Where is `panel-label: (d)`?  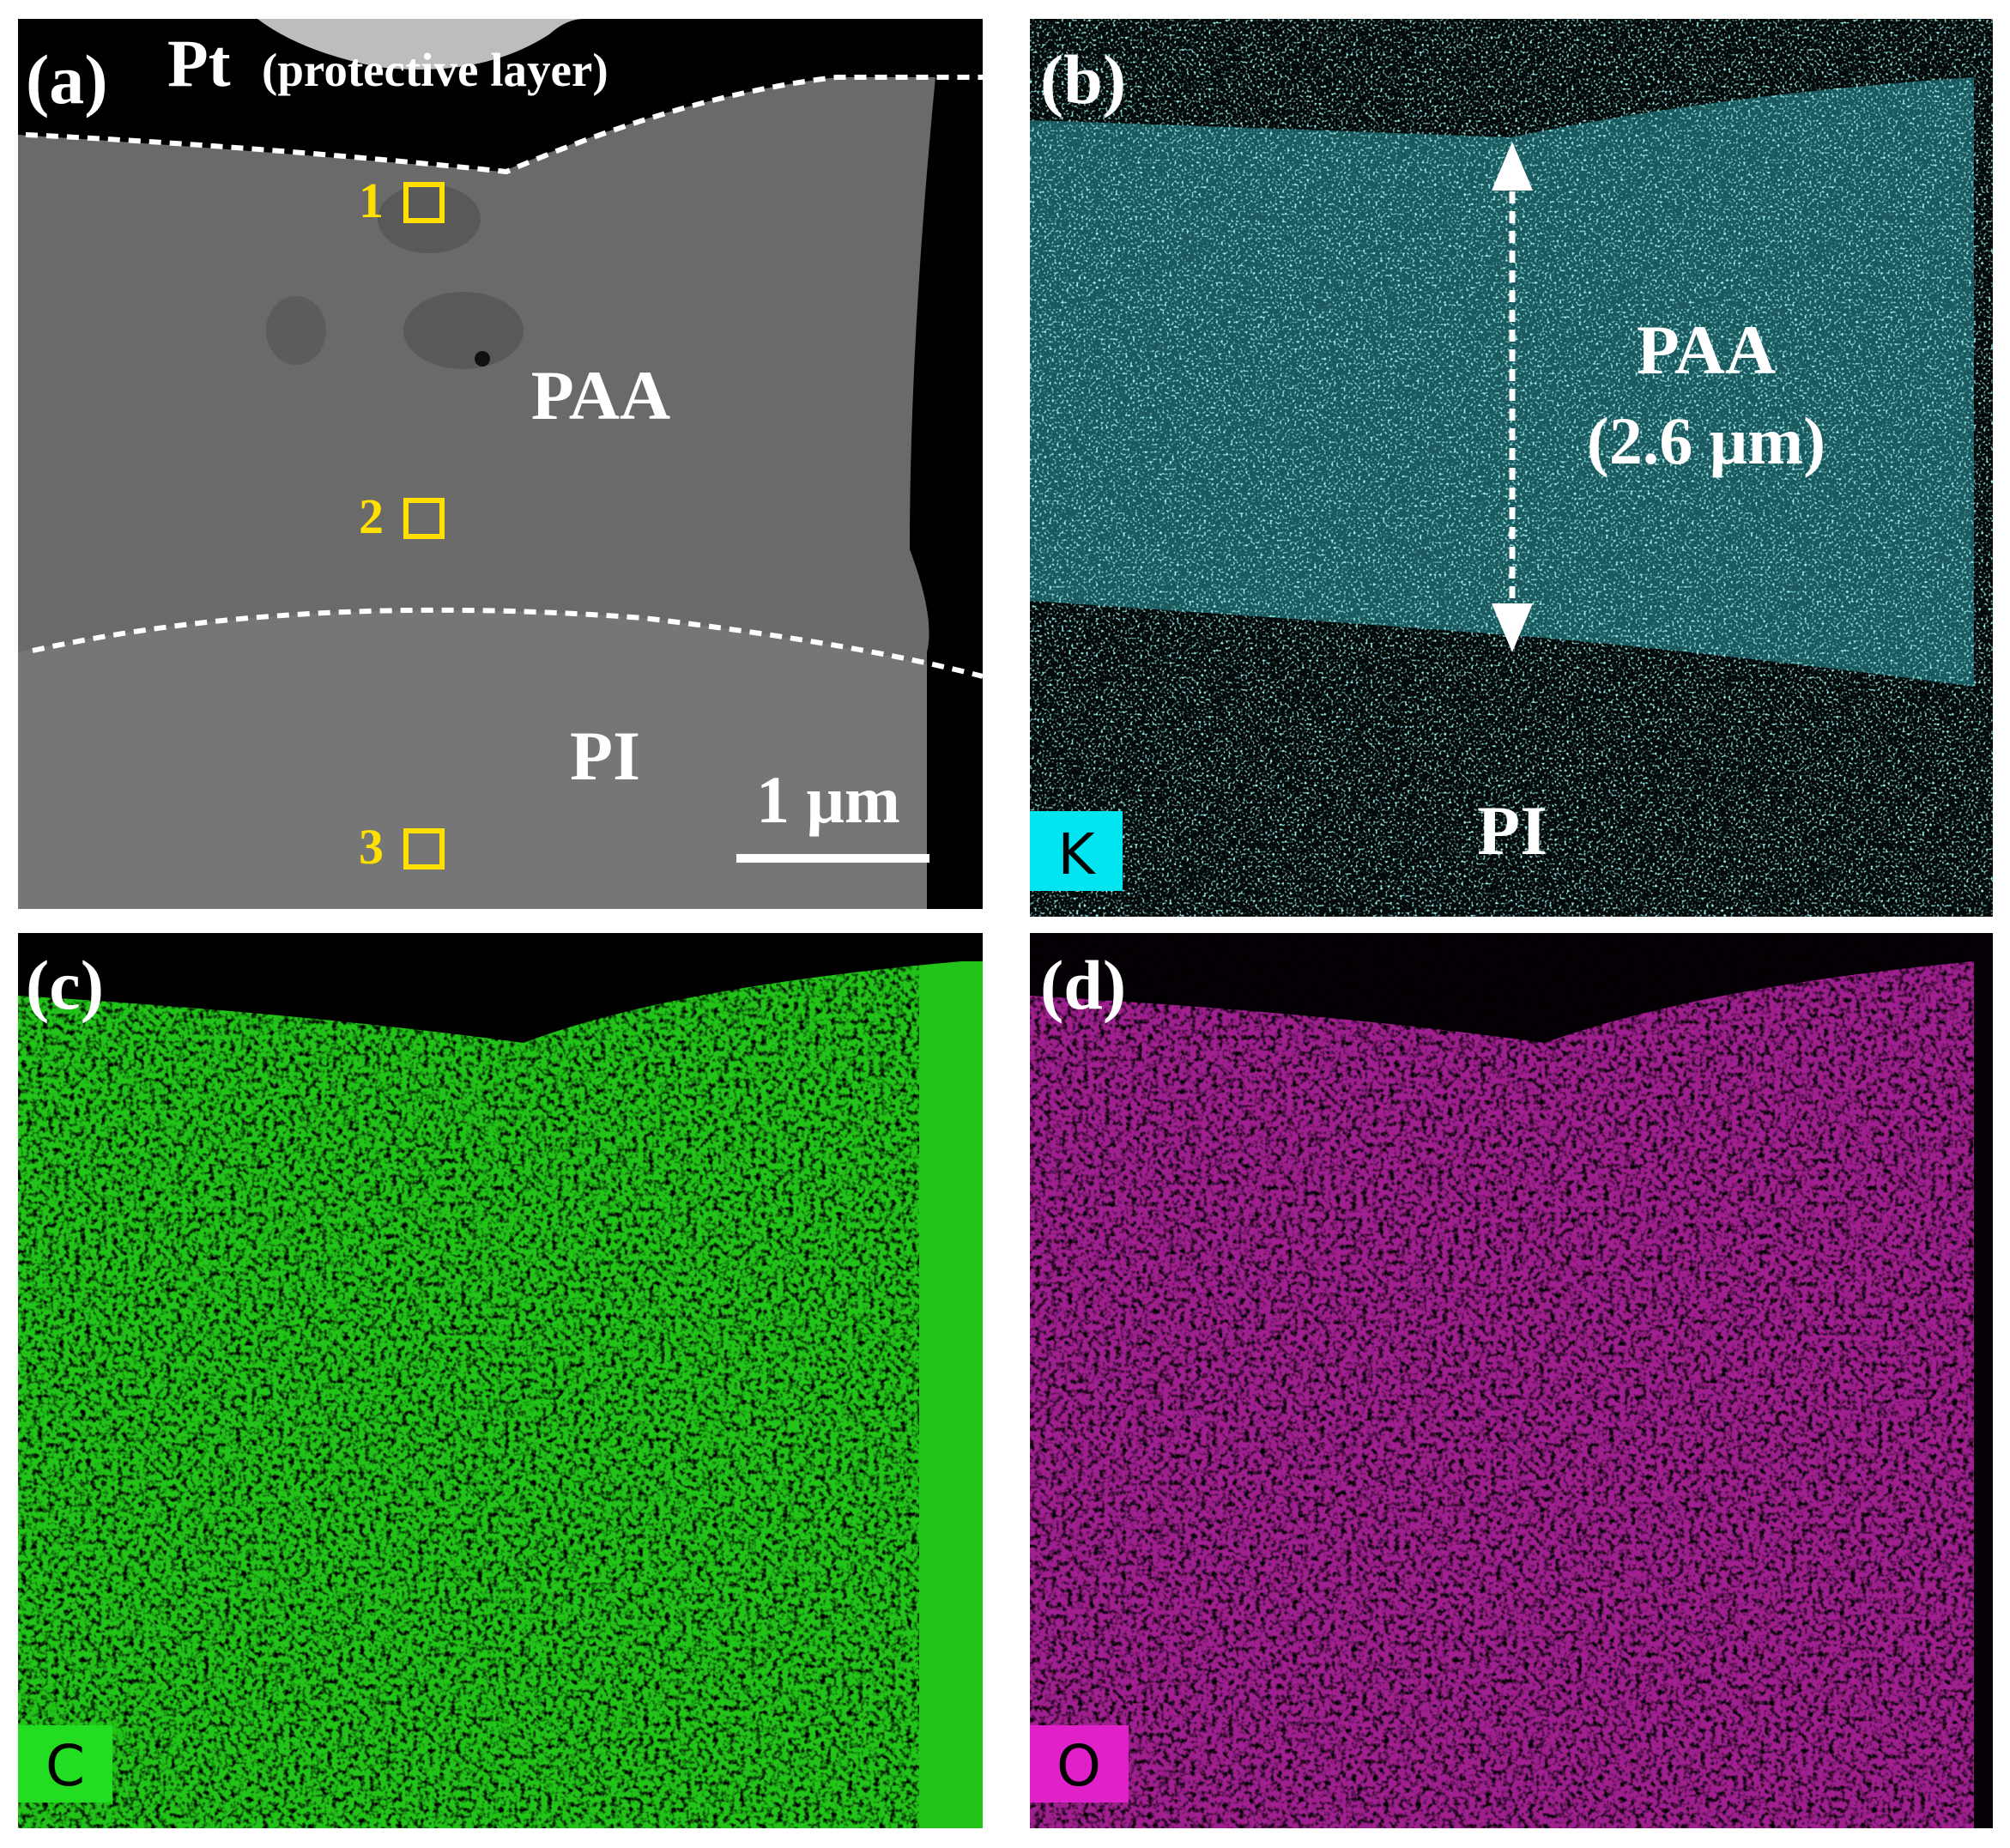 panel-label: (d) is located at coordinates (1083, 985).